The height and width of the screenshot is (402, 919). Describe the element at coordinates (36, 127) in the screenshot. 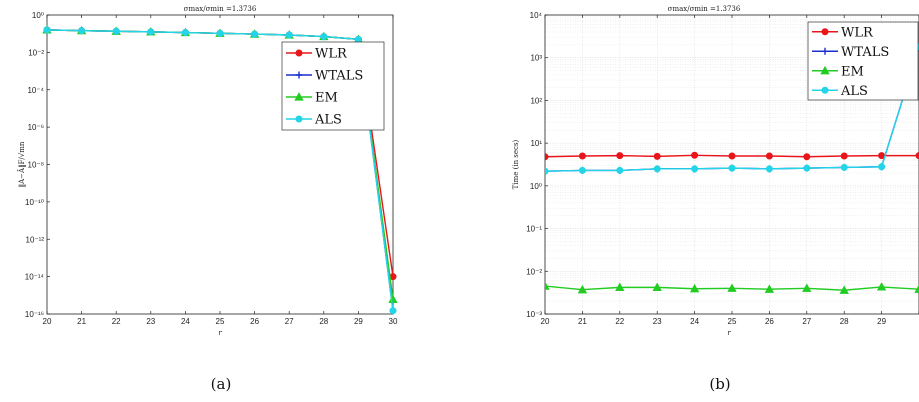

I see `y-tick-label: 10⁻⁶` at that location.